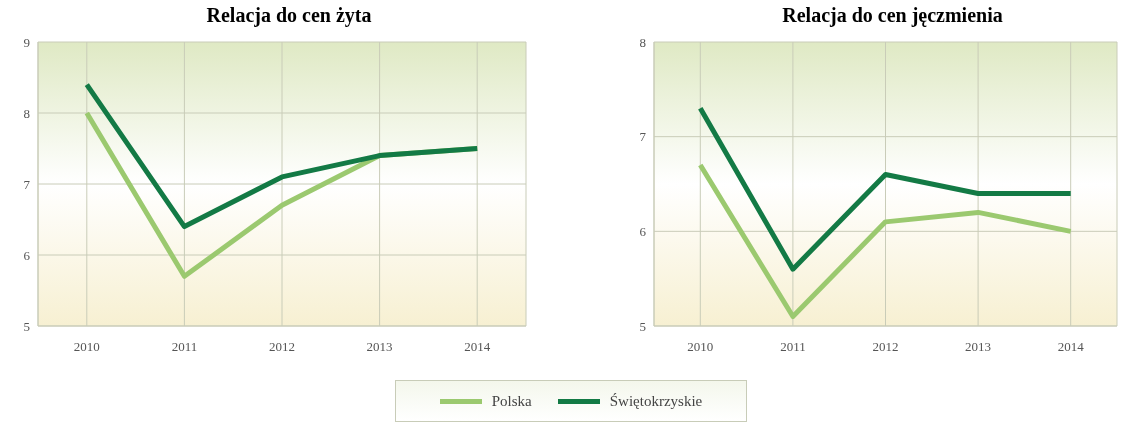  I want to click on legend-label: Polska, so click(511, 401).